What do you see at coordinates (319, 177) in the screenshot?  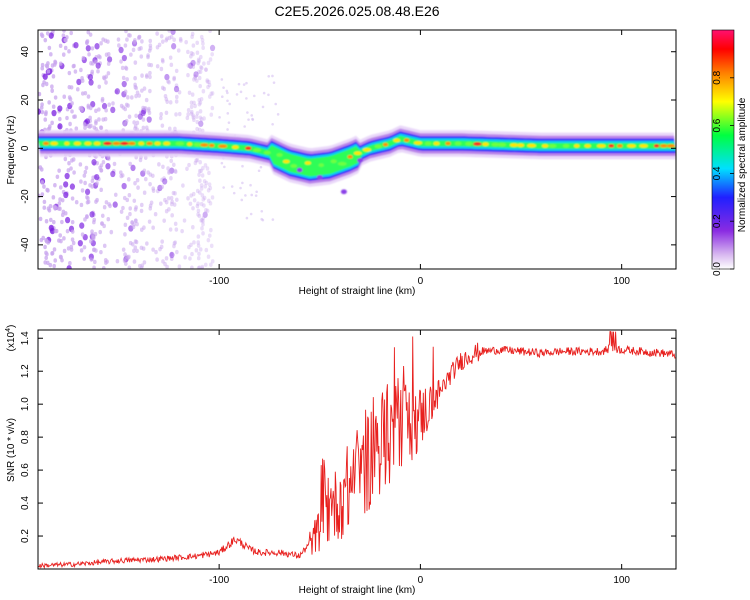 I see `ridge-blob` at bounding box center [319, 177].